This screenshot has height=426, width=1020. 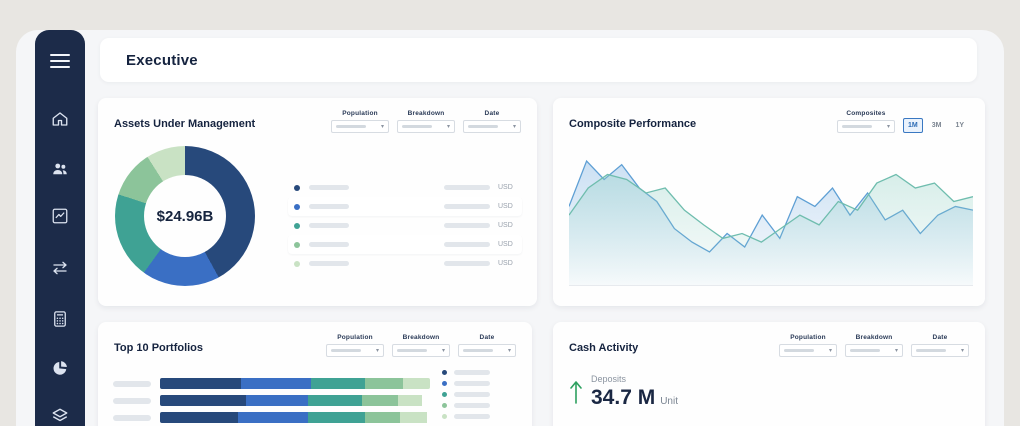 What do you see at coordinates (60, 169) in the screenshot?
I see `sidebar-item-clients` at bounding box center [60, 169].